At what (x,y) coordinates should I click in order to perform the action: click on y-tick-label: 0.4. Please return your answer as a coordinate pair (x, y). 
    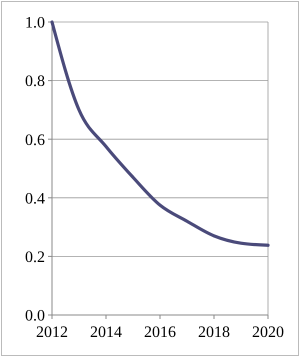
    Looking at the image, I should click on (35, 199).